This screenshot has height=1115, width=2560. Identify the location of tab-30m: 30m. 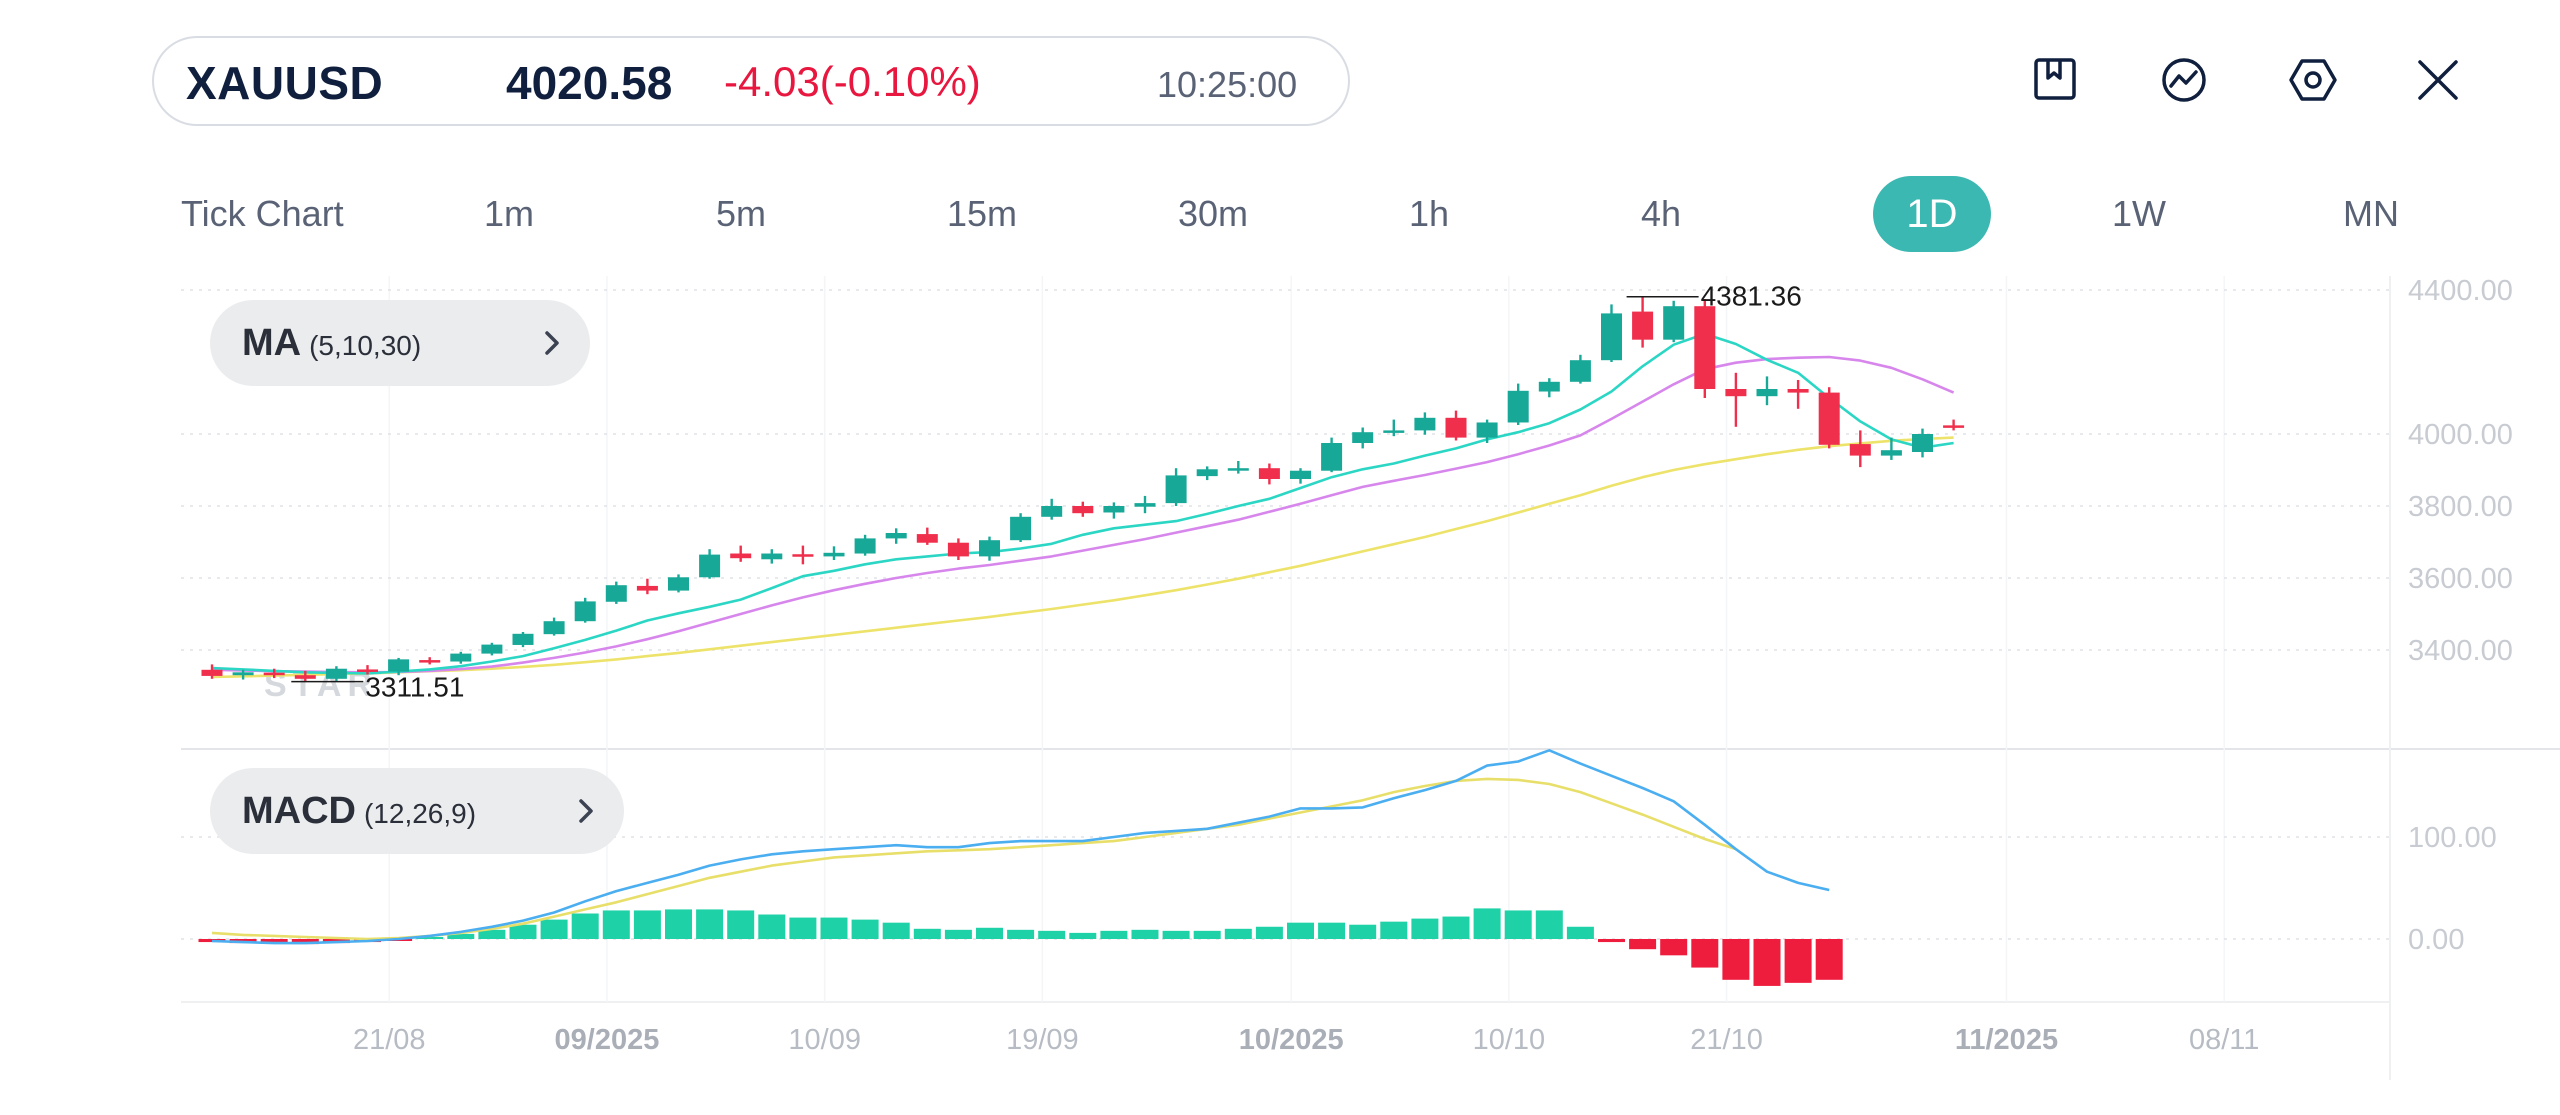
(1213, 213).